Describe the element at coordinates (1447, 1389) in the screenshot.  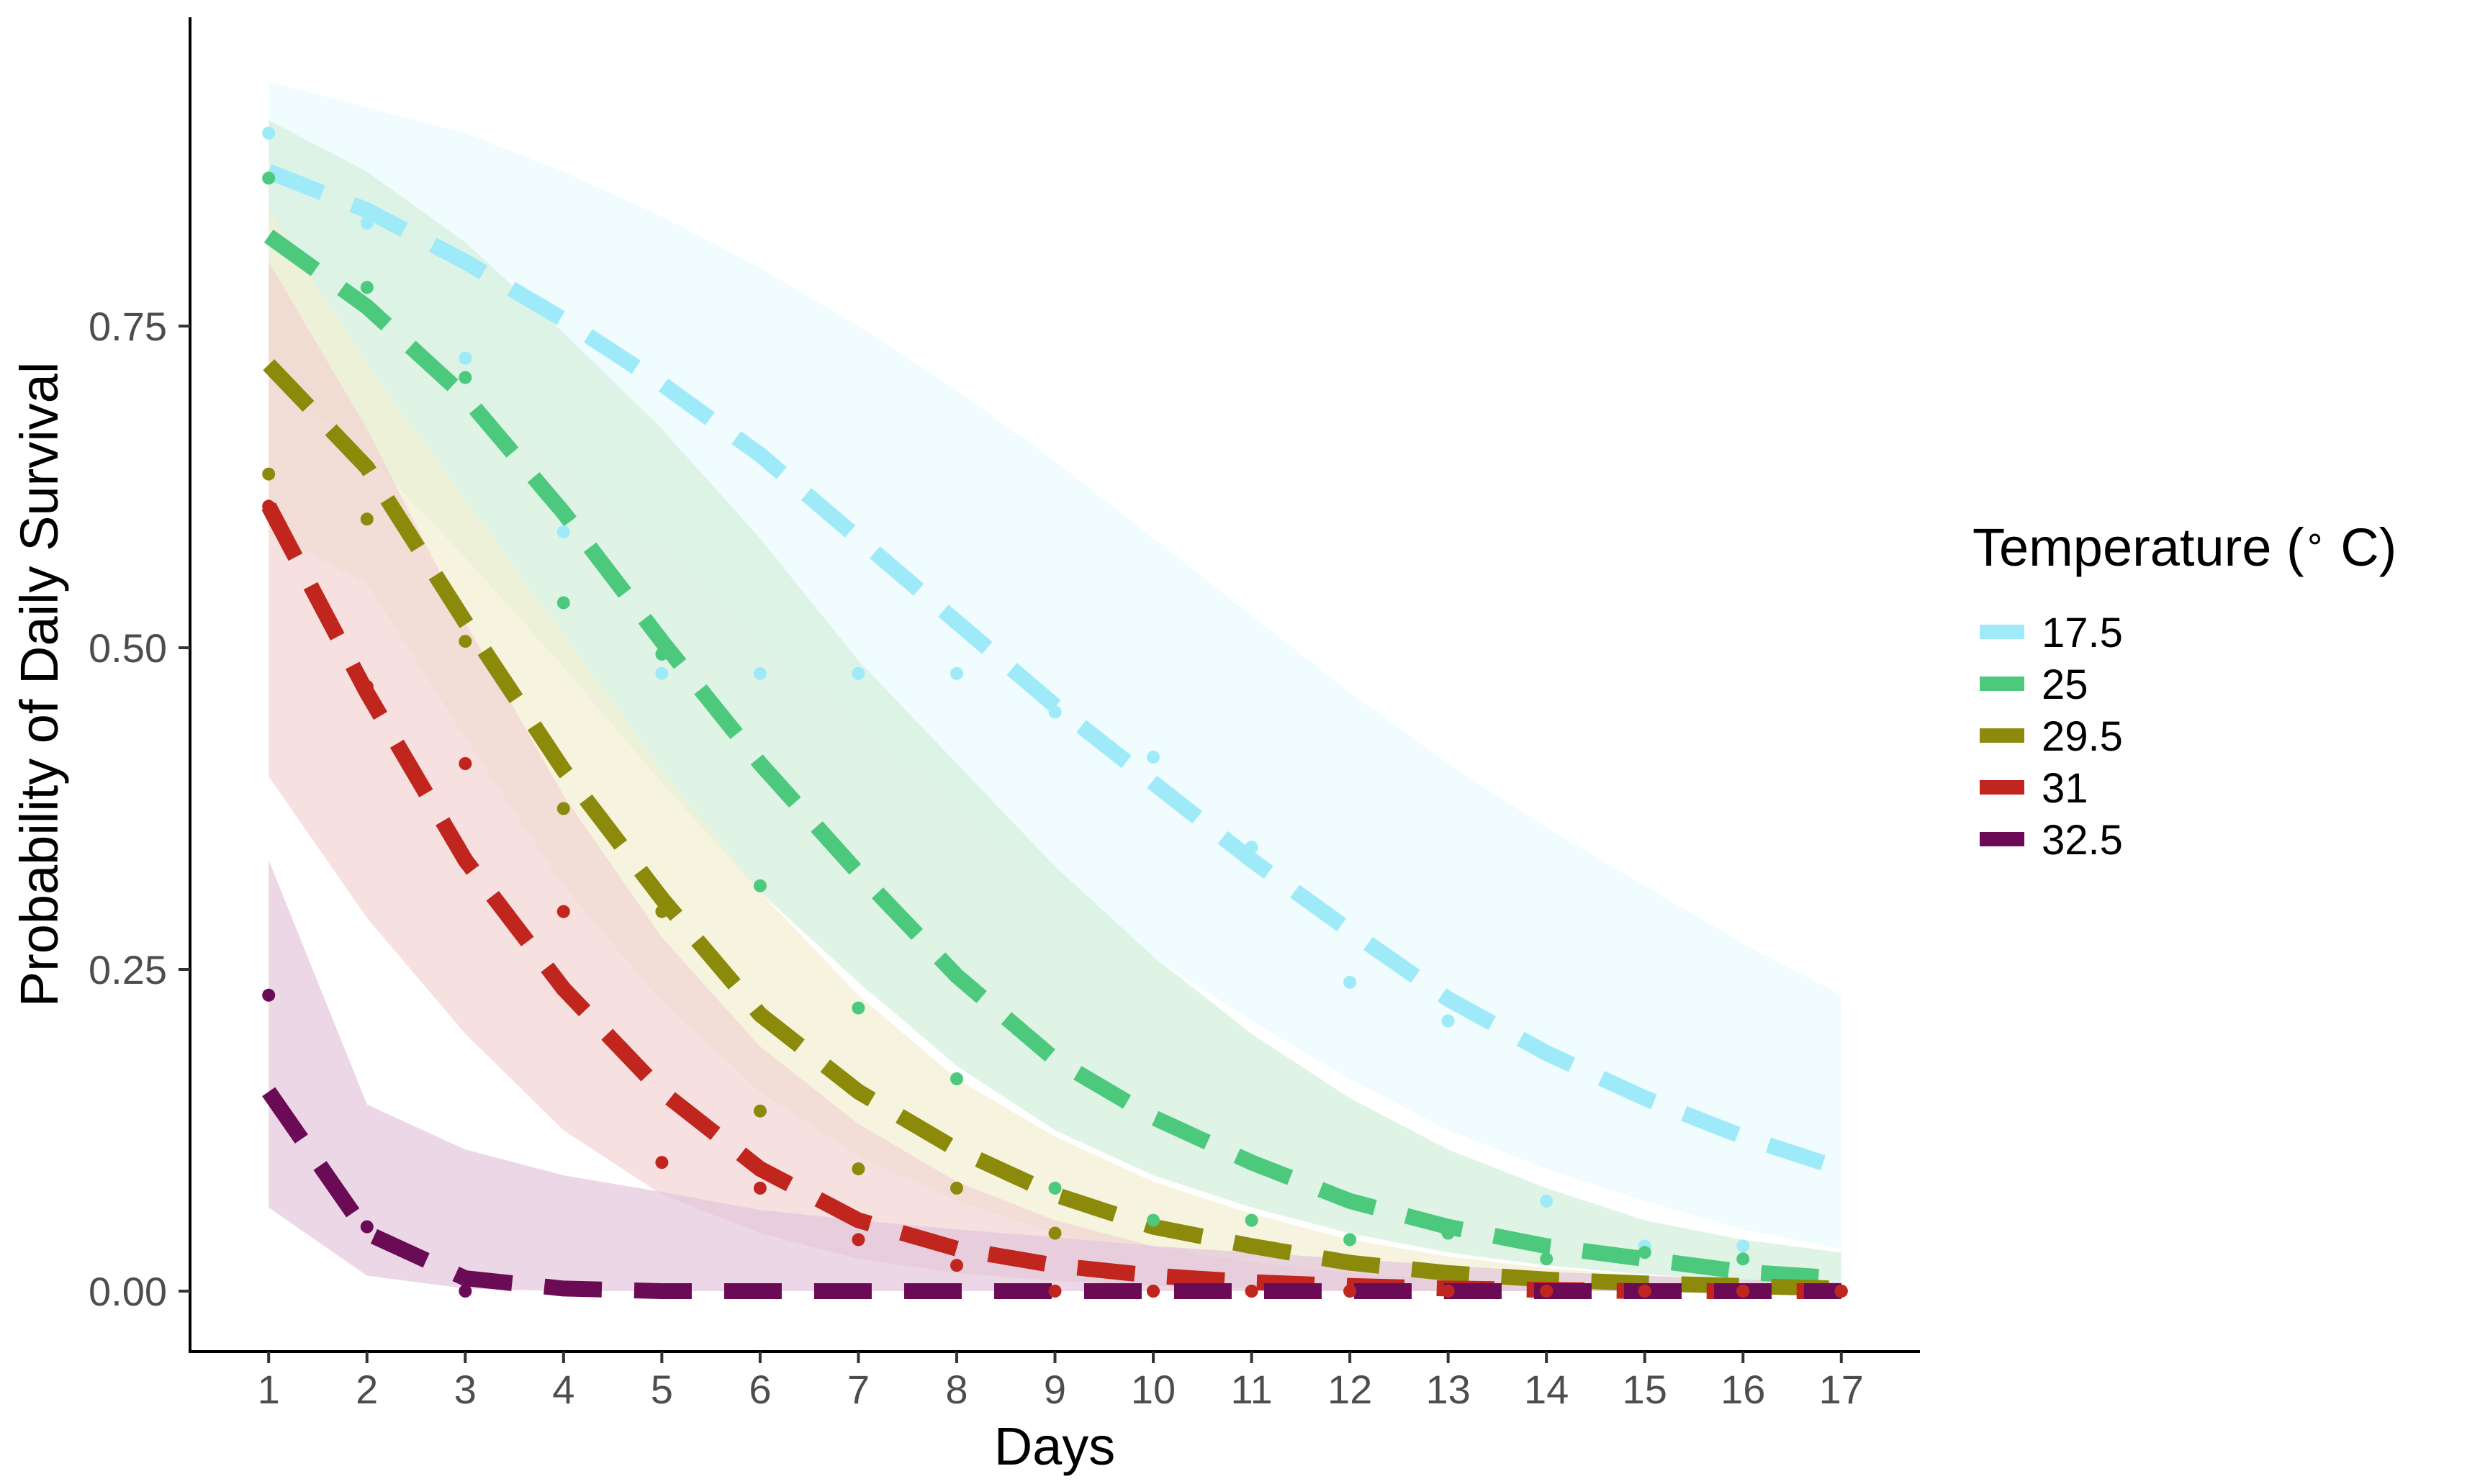
I see `x-tick-label: 13` at that location.